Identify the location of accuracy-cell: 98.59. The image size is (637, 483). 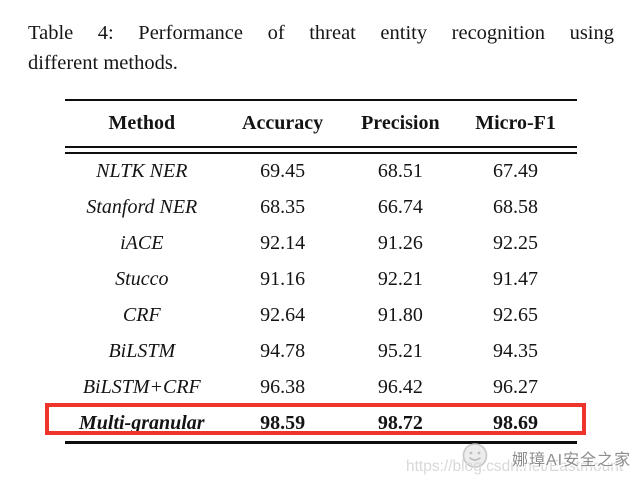
(283, 422).